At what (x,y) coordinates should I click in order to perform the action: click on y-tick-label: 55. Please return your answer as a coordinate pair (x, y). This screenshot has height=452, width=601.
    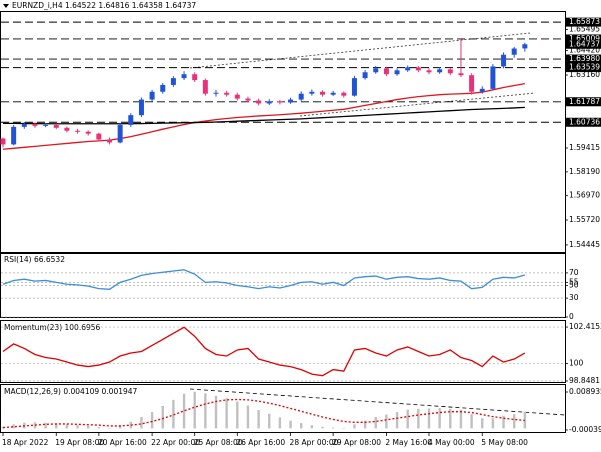
    Looking at the image, I should click on (574, 281).